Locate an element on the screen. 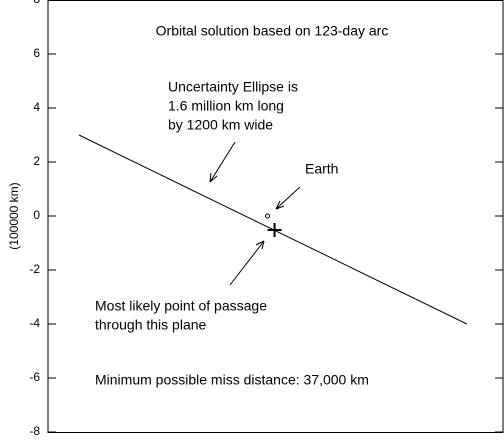  annotation: 1.6 million km long is located at coordinates (226, 106).